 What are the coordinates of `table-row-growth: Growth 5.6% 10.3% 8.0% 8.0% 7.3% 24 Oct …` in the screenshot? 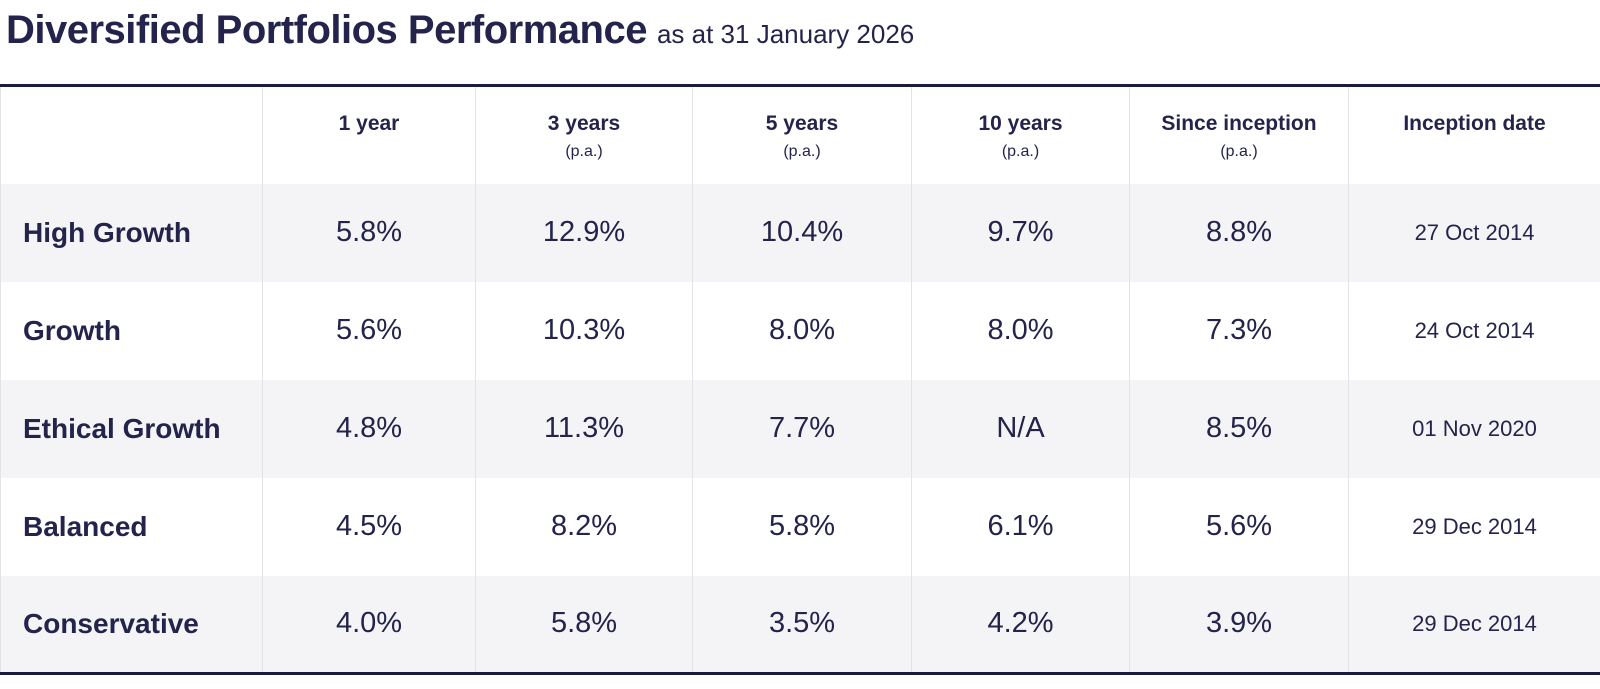 It's located at (800, 330).